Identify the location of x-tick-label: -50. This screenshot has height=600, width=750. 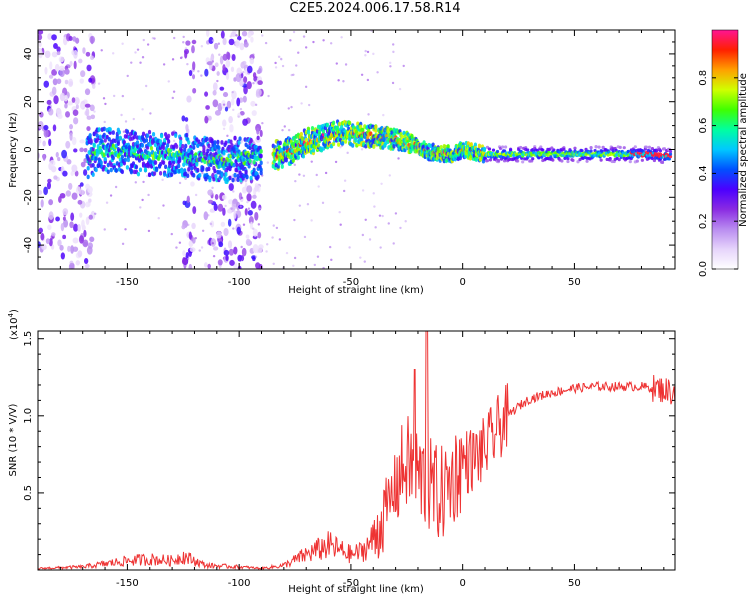
(351, 583).